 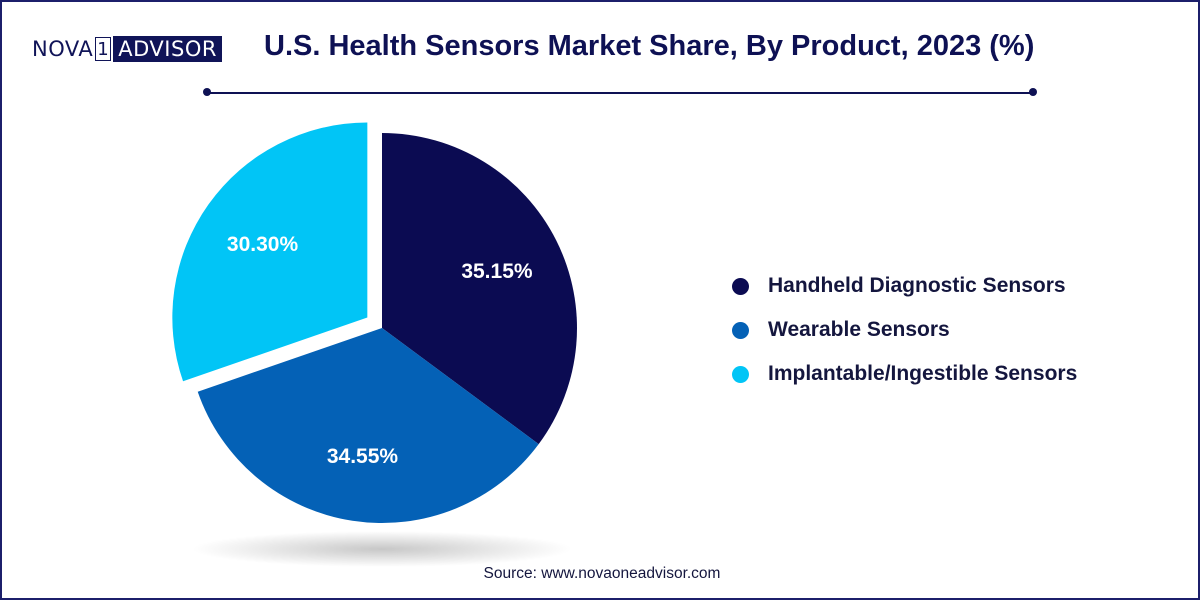 I want to click on title-divider, so click(x=620, y=93).